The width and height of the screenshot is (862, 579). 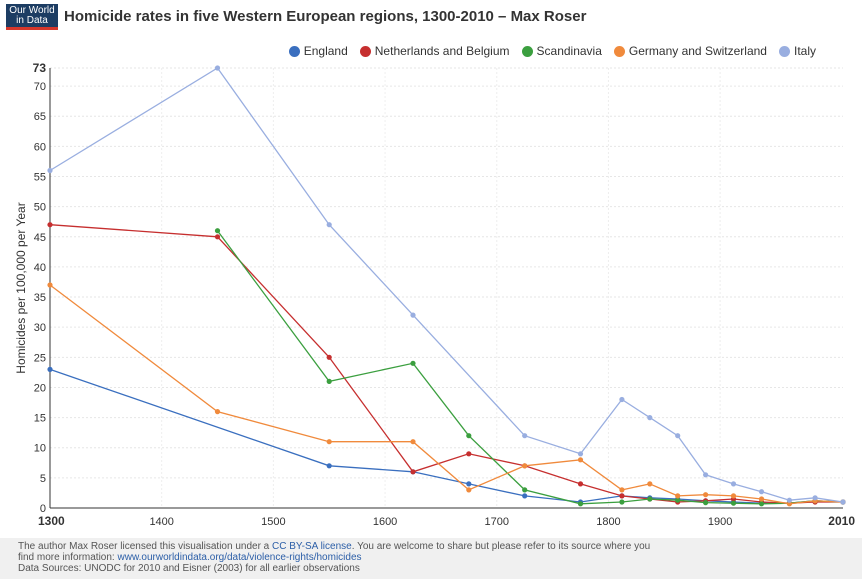 I want to click on y-tick-label: 50, so click(x=40, y=208).